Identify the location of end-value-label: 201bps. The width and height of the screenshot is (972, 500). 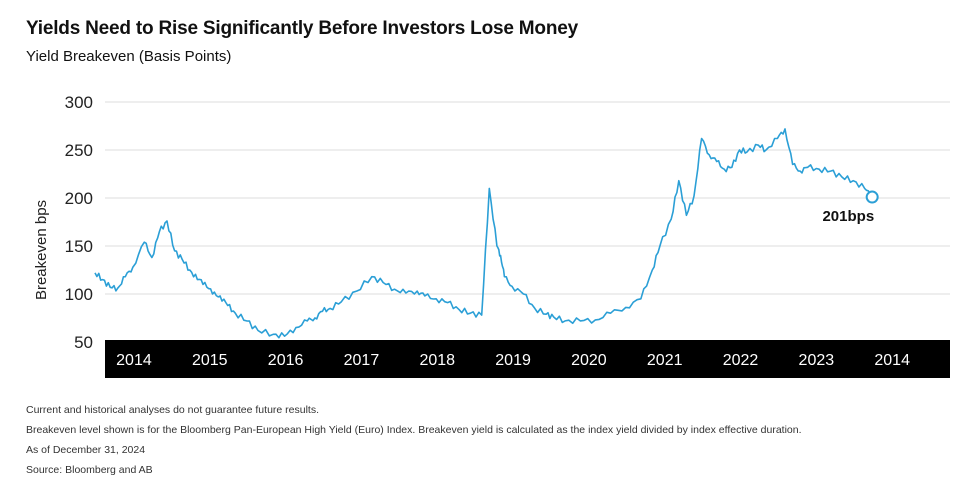
(848, 216).